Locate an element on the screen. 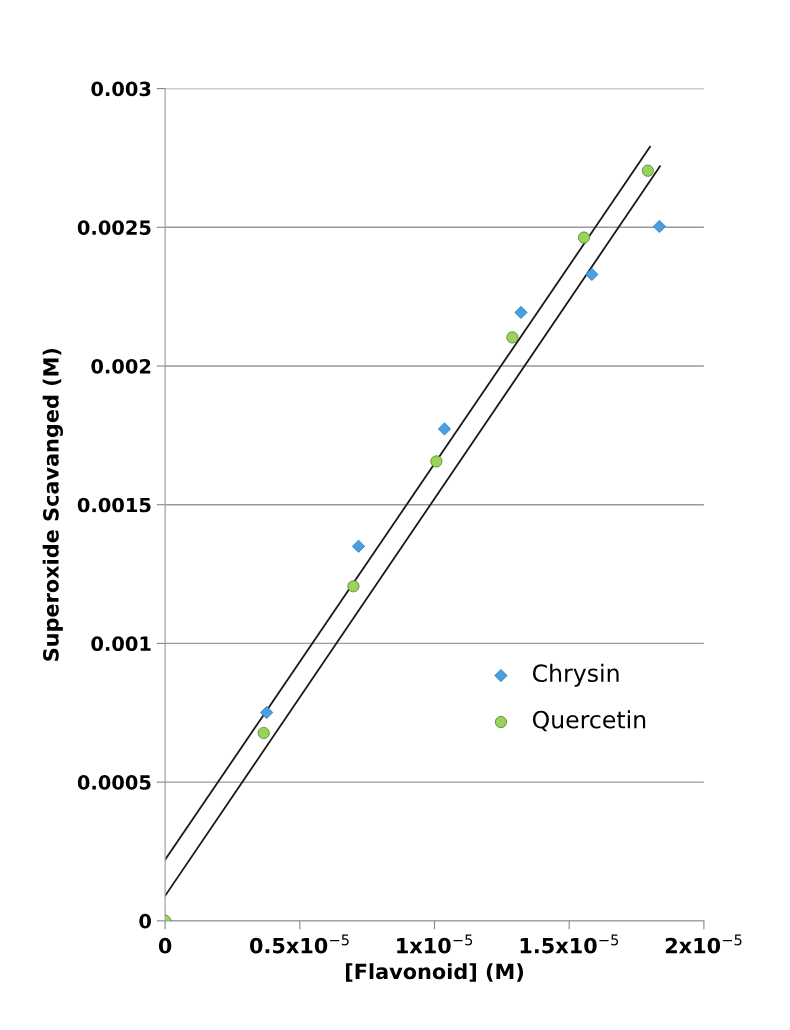 The image size is (790, 1030). y-tick-label: 0.0015 is located at coordinates (114, 505).